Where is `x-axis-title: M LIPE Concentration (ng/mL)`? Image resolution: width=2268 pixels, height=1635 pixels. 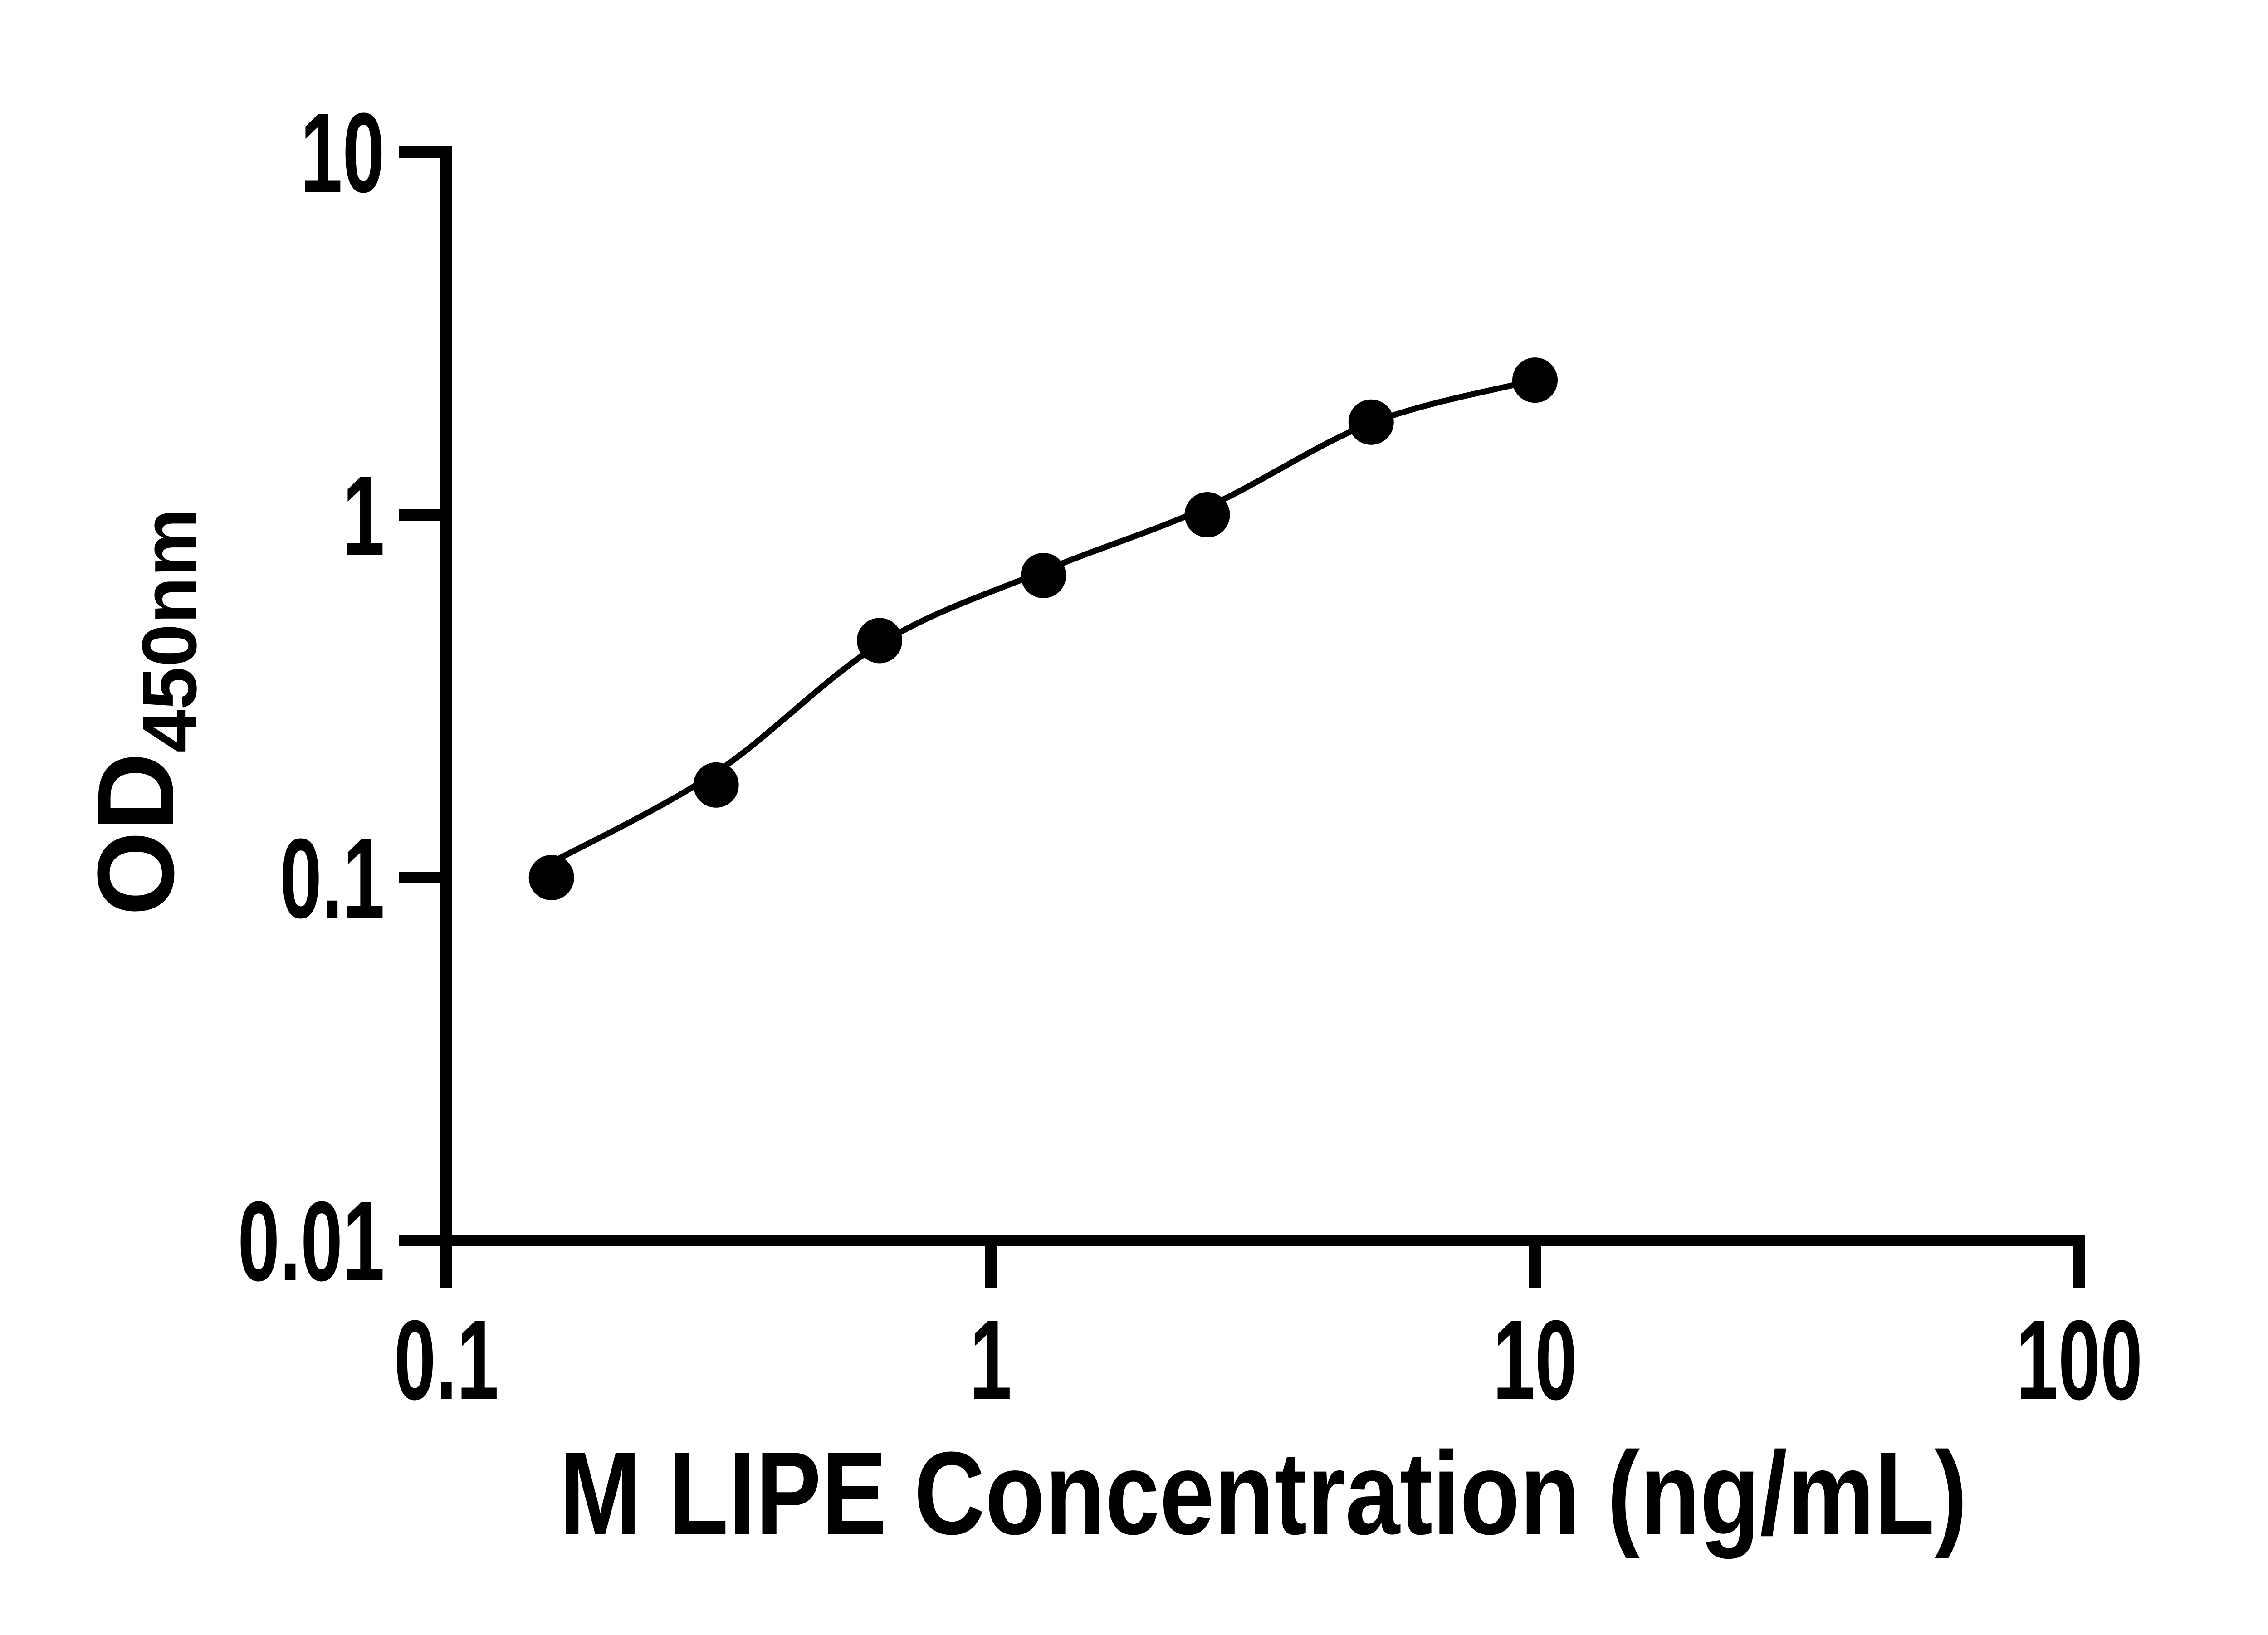
x-axis-title: M LIPE Concentration (ng/mL) is located at coordinates (1263, 1494).